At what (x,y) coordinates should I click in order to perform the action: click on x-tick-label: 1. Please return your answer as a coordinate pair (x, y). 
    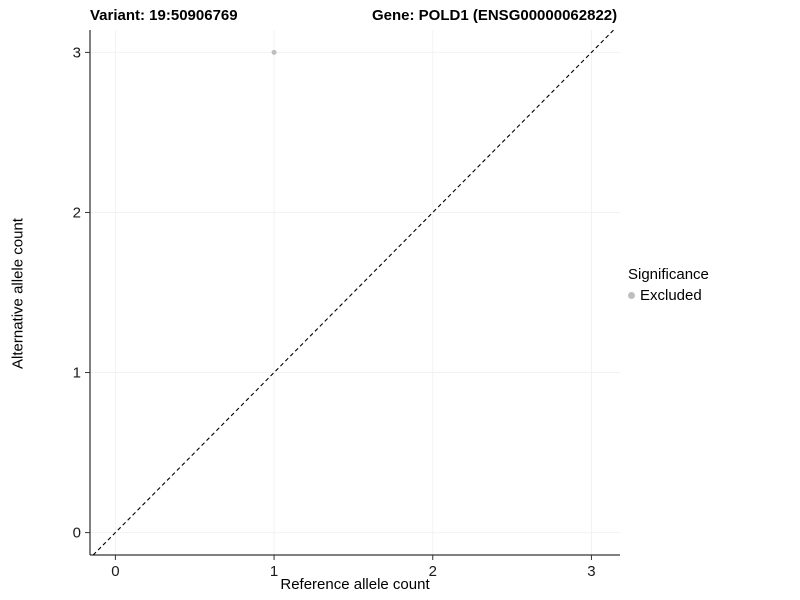
    Looking at the image, I should click on (274, 571).